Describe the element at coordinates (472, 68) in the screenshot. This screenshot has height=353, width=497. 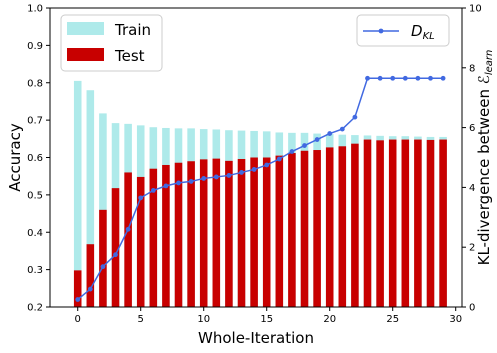
I see `y2-tick-label: 8` at that location.